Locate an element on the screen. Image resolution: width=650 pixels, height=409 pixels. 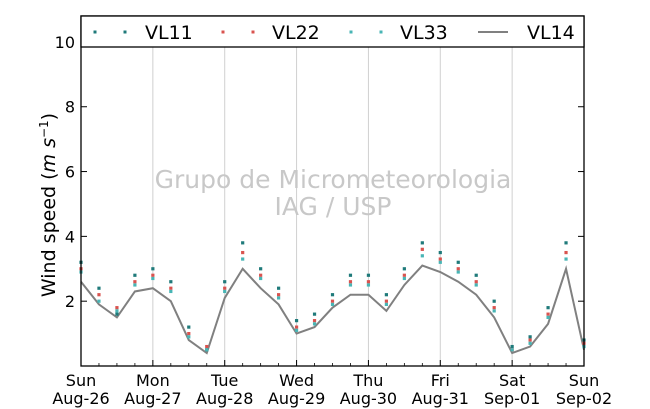
y-tick-label: 6 is located at coordinates (70, 172).